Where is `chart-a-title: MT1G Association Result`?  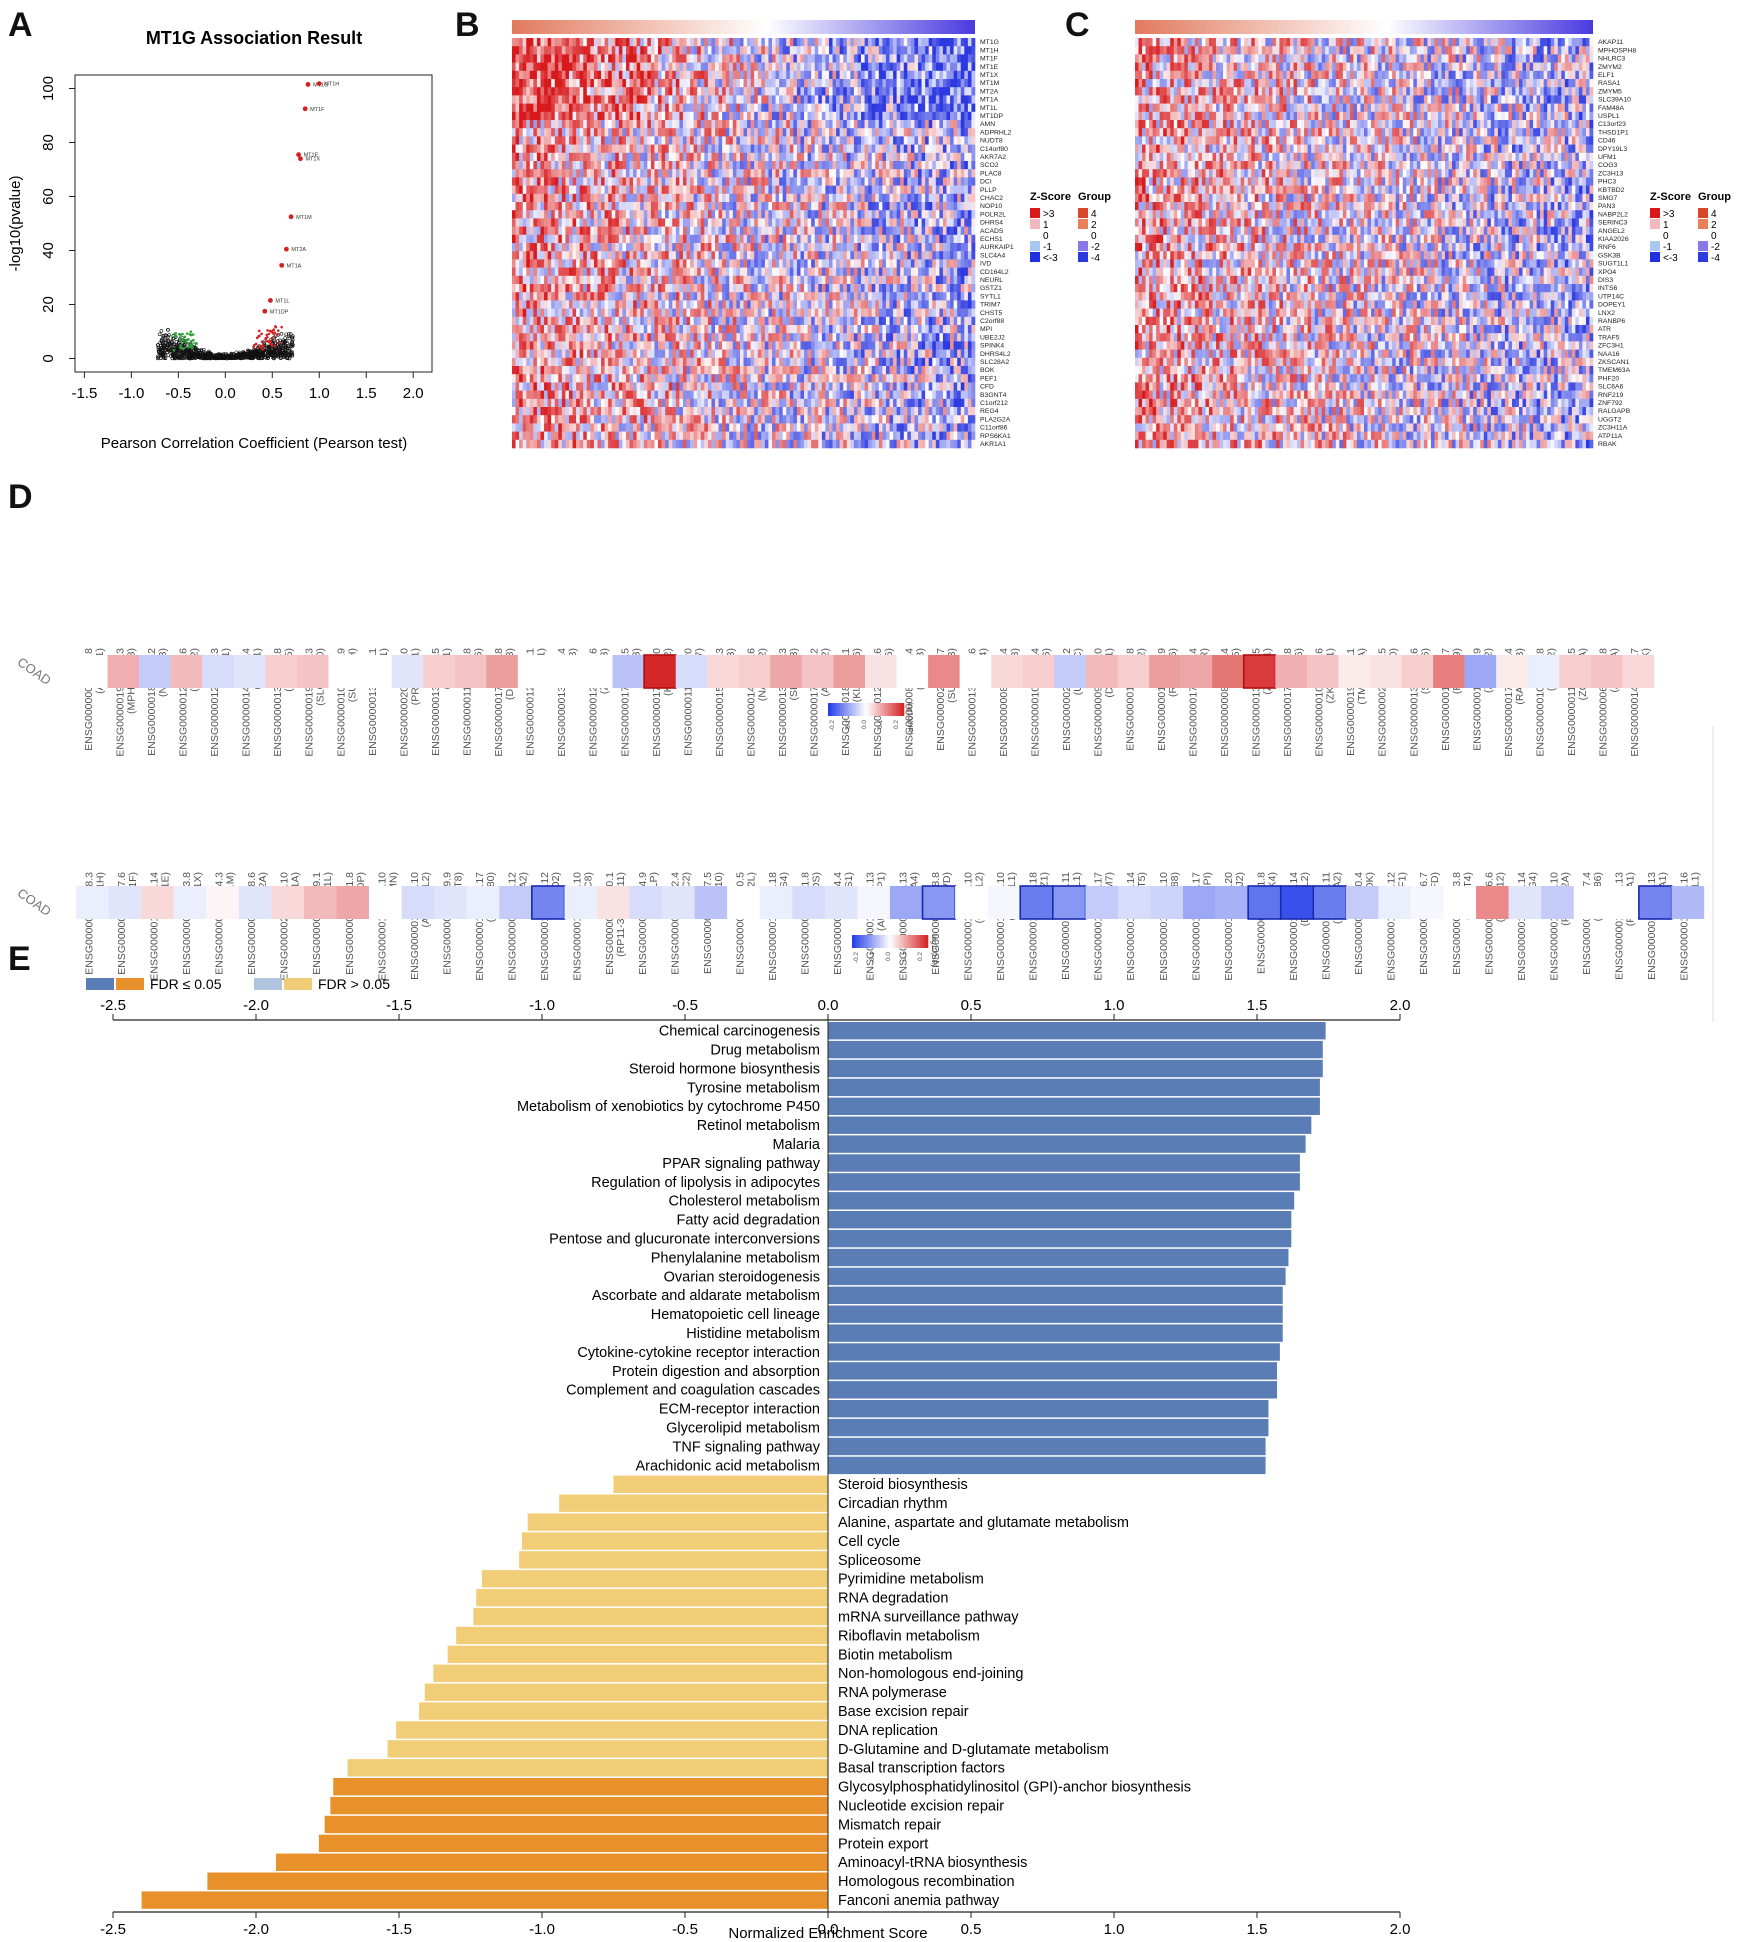 chart-a-title: MT1G Association Result is located at coordinates (254, 38).